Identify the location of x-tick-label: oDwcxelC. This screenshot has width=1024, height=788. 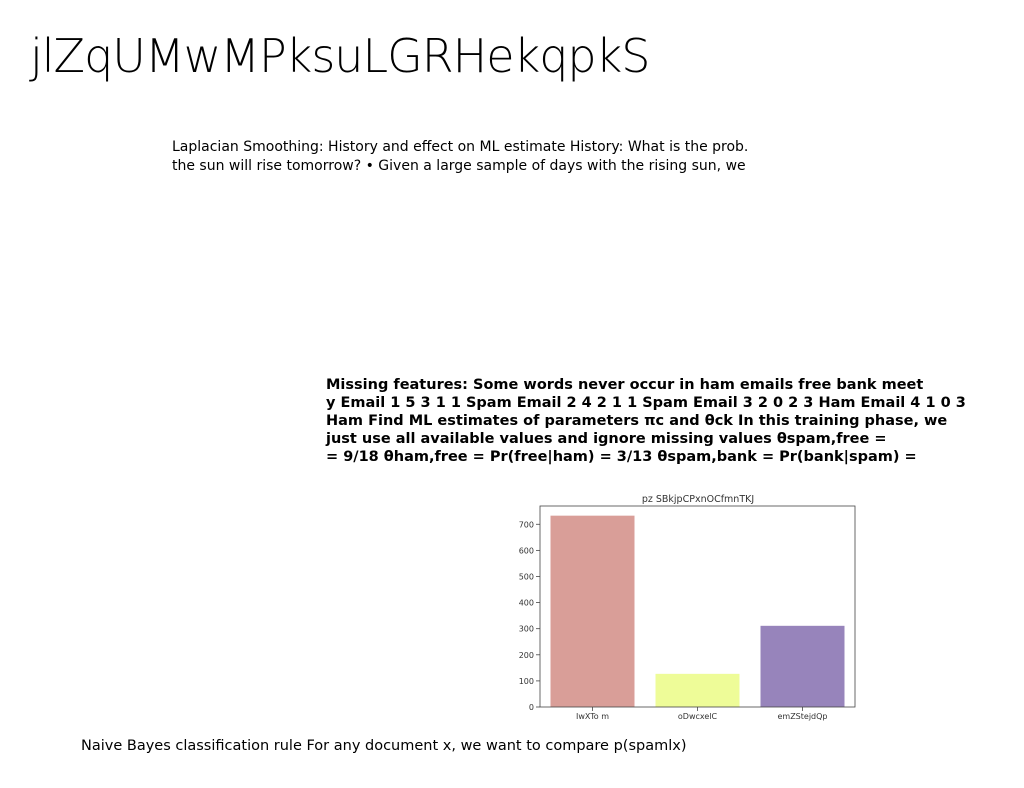
(698, 716).